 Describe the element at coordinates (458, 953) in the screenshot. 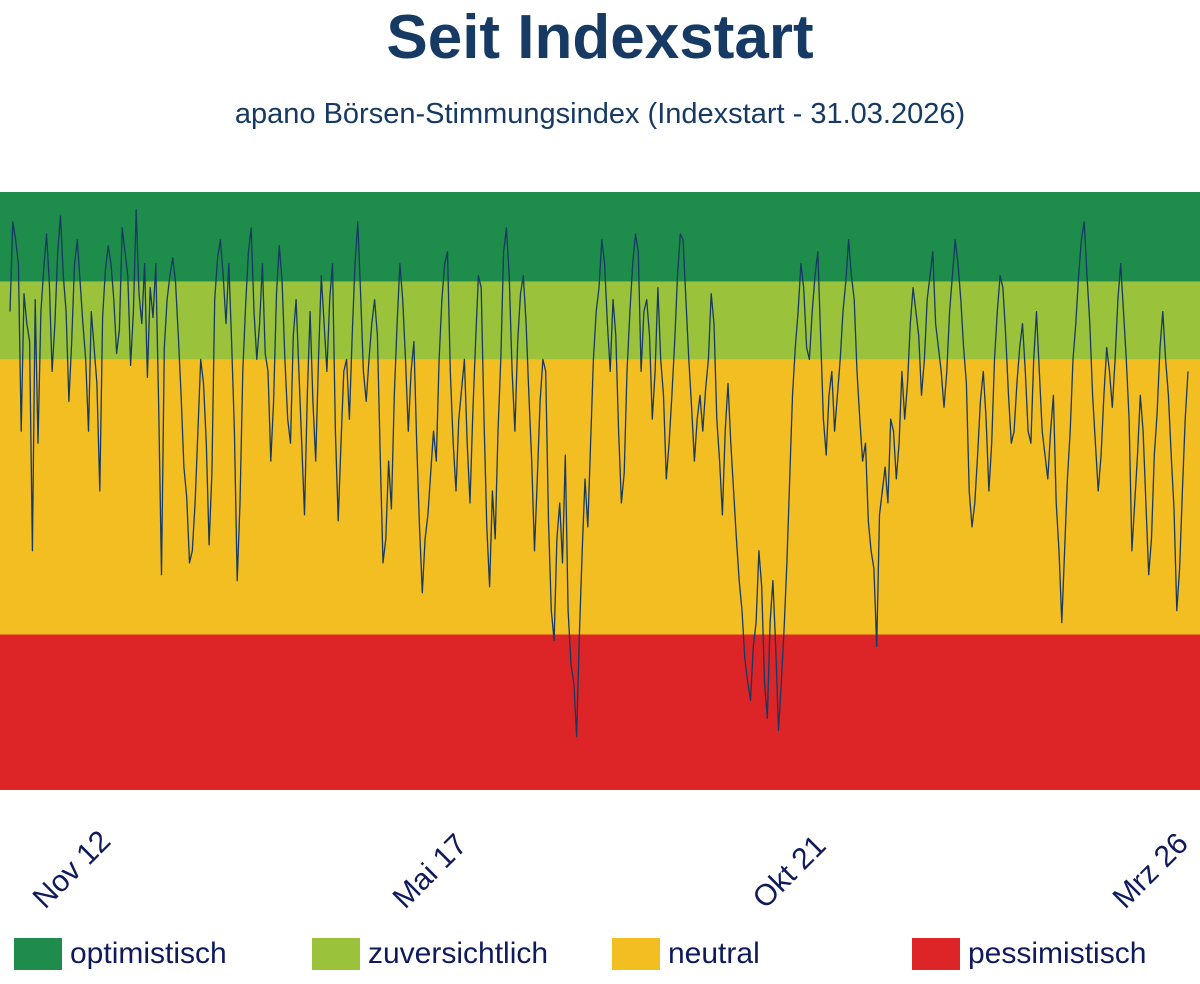

I see `legend-label: zuversichtlich` at that location.